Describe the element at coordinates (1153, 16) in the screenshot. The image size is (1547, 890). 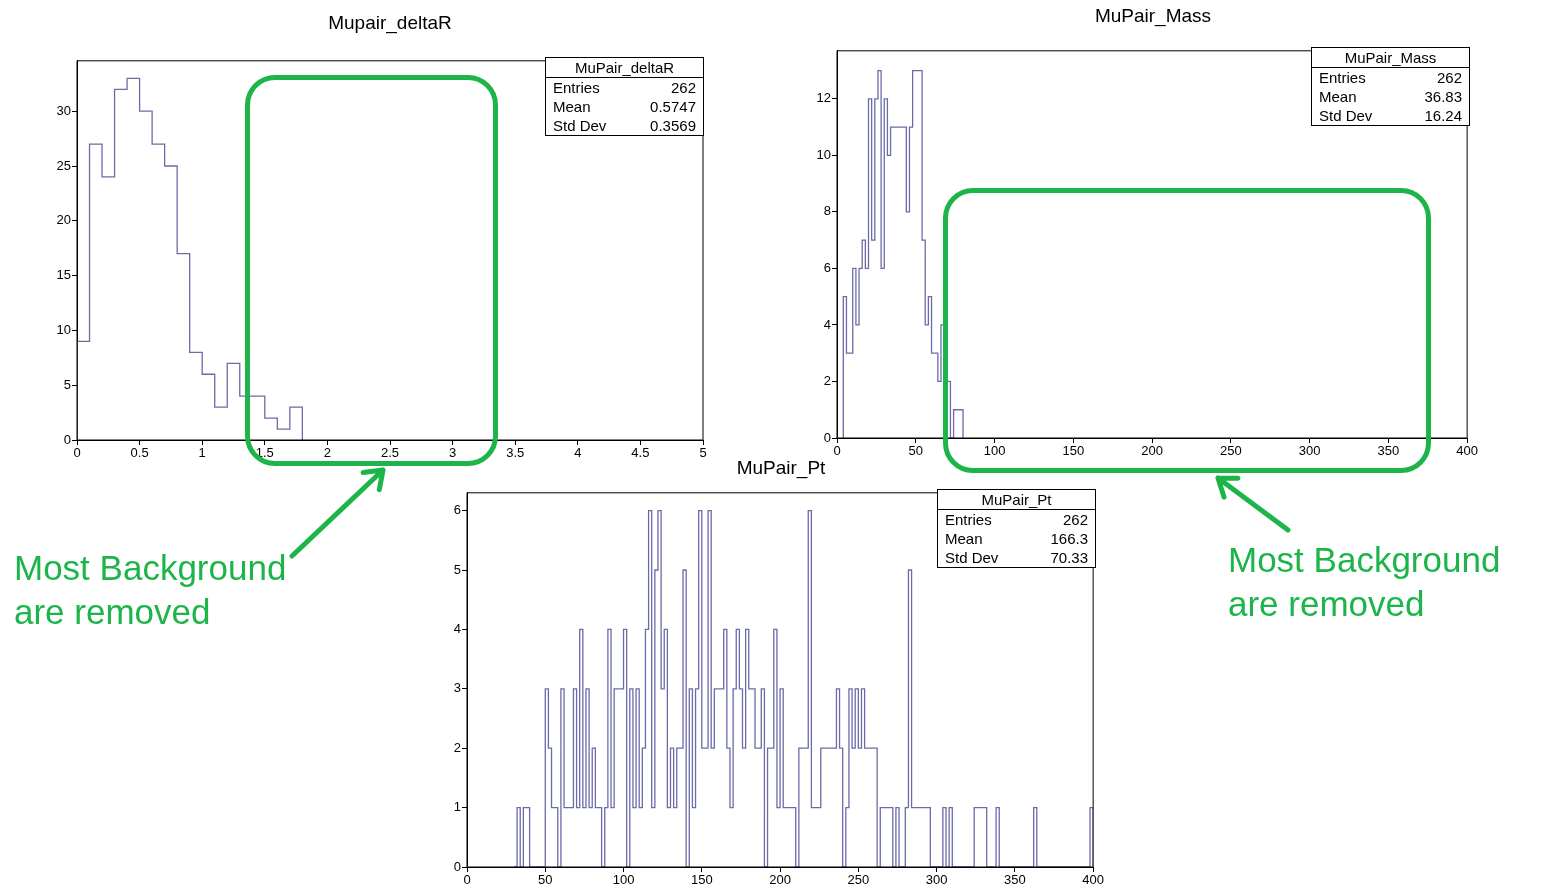
I see `chart-title: MuPair_Mass` at that location.